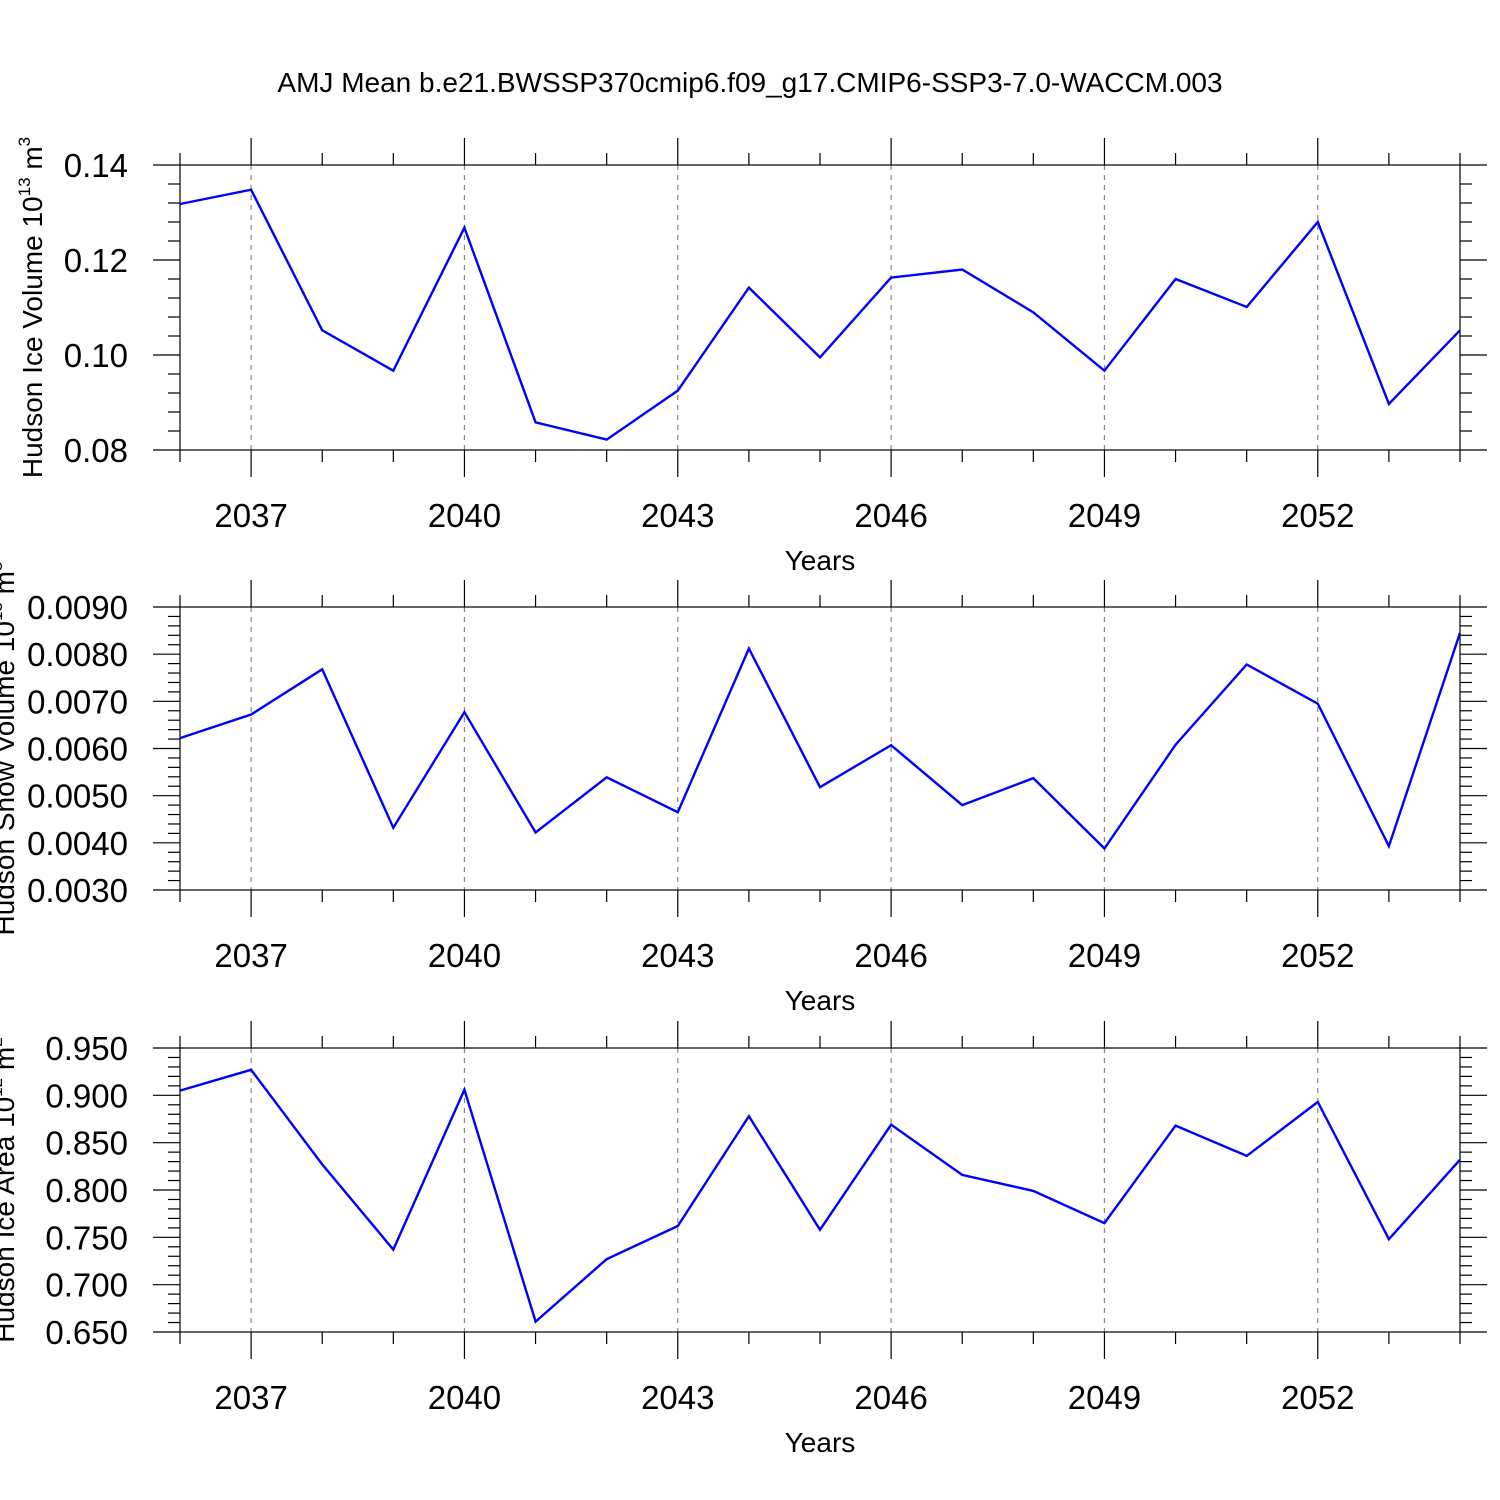  Describe the element at coordinates (86, 1237) in the screenshot. I see `y-tick-label: 0.750` at that location.